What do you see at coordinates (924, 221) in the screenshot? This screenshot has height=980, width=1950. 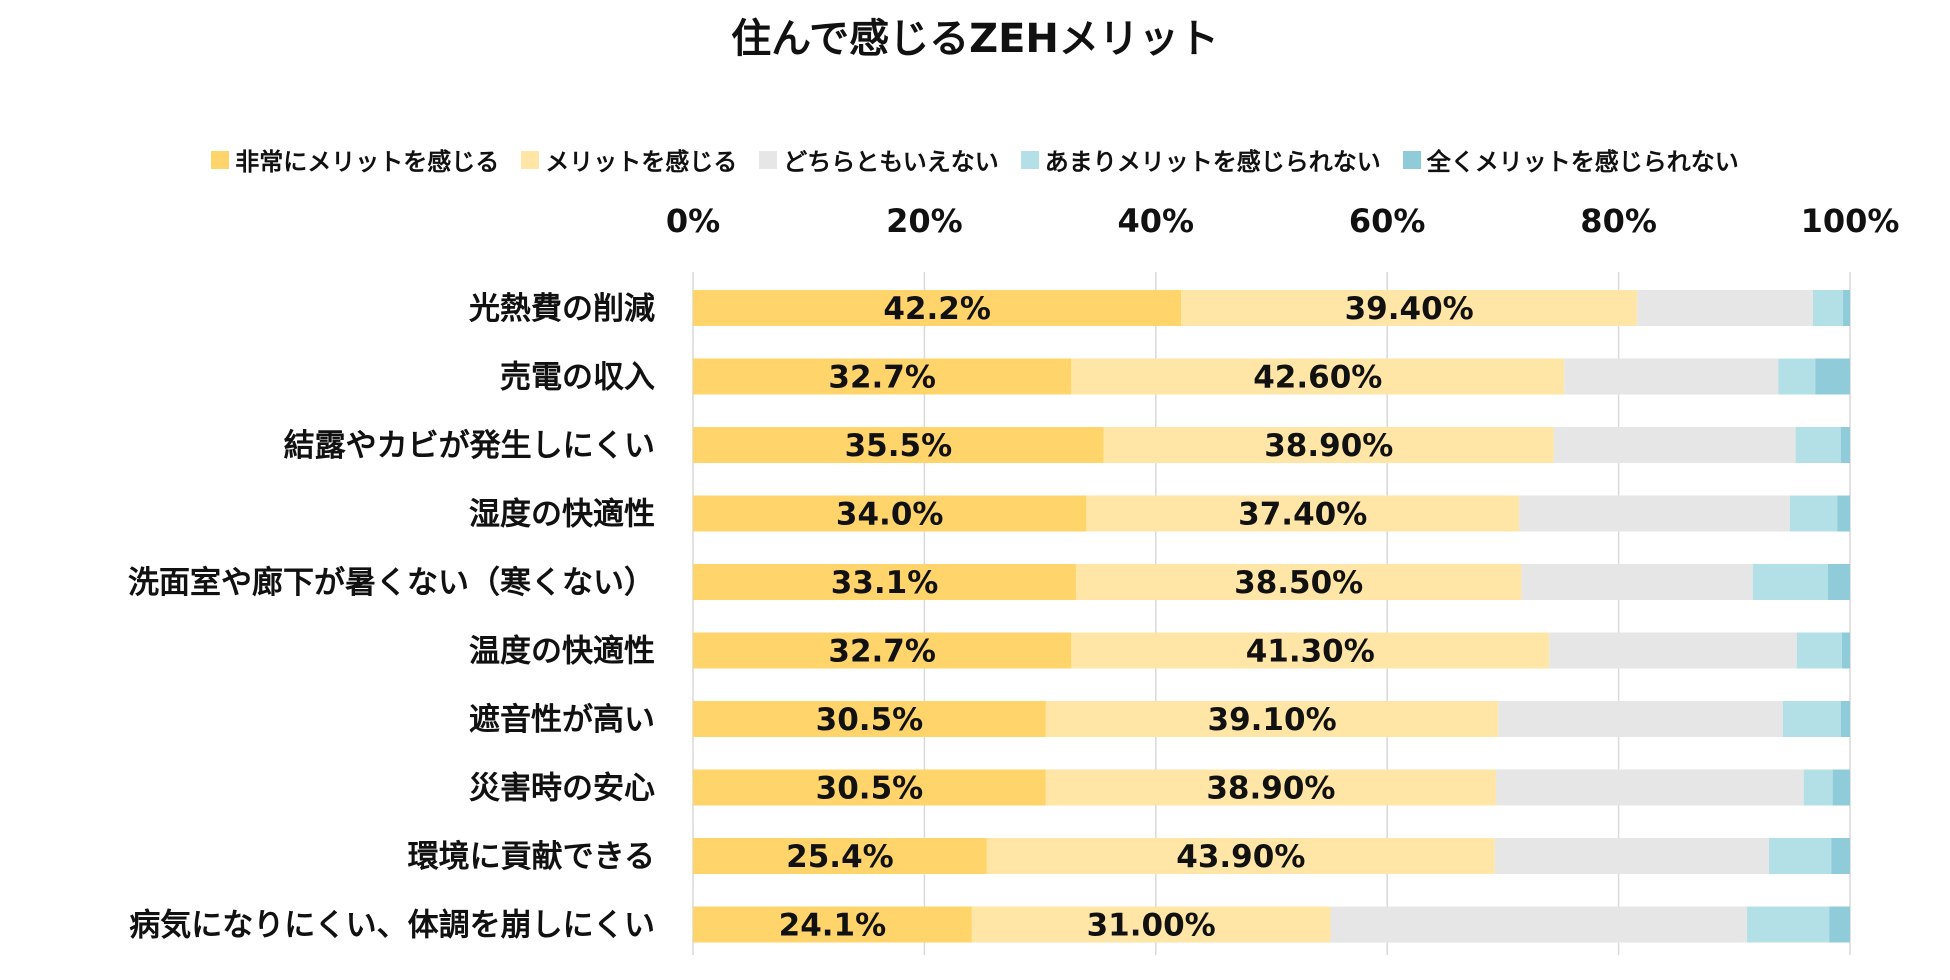 I see `x-tick-label: 20%` at bounding box center [924, 221].